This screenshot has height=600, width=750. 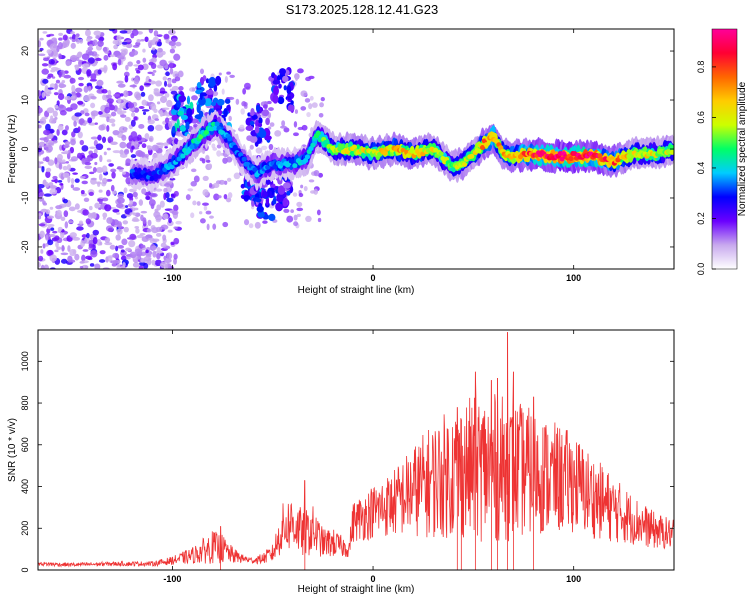 What do you see at coordinates (724, 149) in the screenshot?
I see `colorbar-gradient` at bounding box center [724, 149].